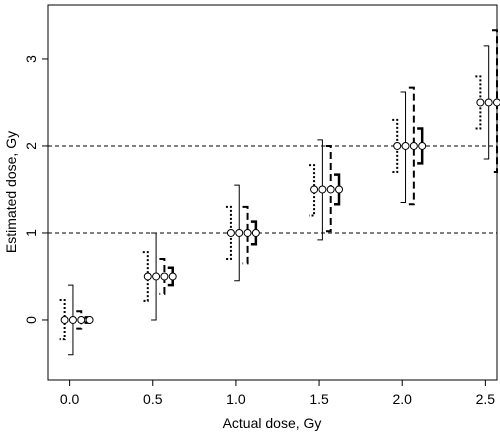 Image resolution: width=500 pixels, height=442 pixels. Describe the element at coordinates (236, 399) in the screenshot. I see `x-tick-label: 1.0` at that location.